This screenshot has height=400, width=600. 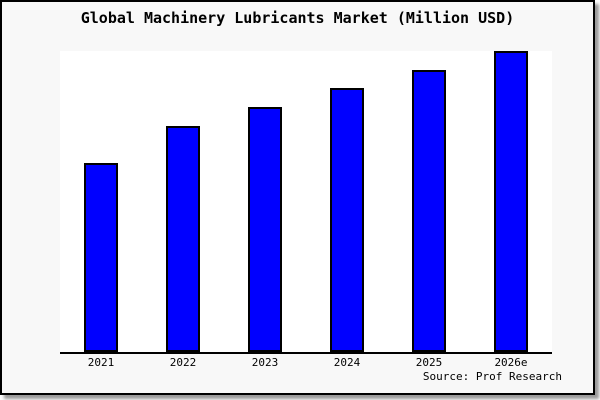 I want to click on bar-slot-2023, so click(x=265, y=229).